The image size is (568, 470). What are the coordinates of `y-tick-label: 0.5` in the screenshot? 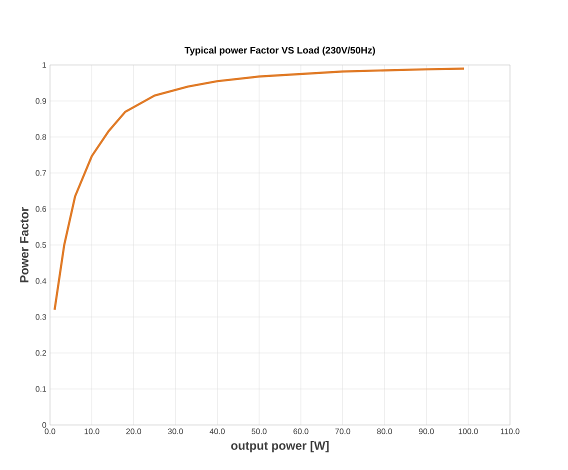 It's located at (41, 245).